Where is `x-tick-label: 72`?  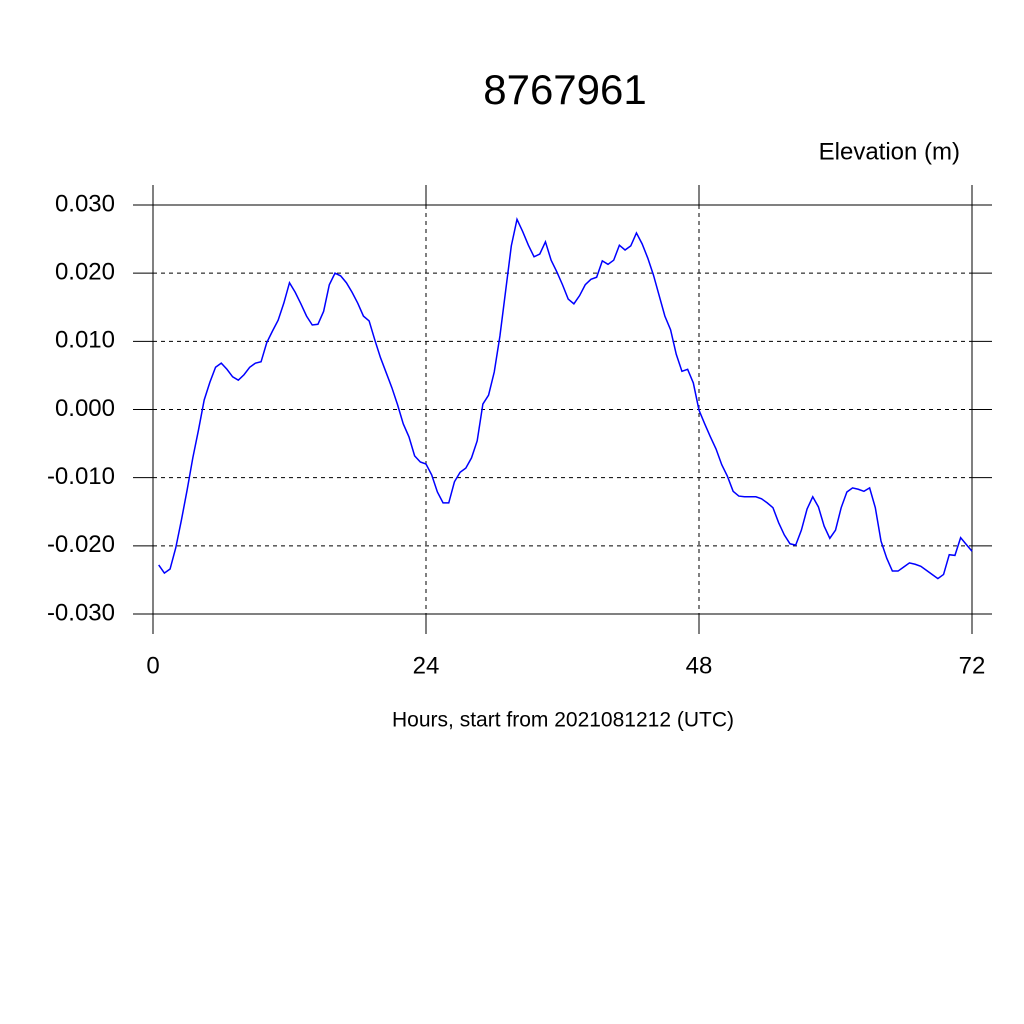
x-tick-label: 72 is located at coordinates (972, 665).